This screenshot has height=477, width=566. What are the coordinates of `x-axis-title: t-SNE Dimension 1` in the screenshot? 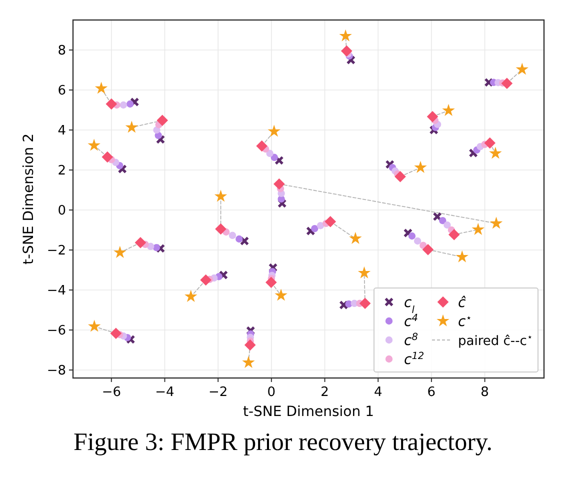 It's located at (308, 412).